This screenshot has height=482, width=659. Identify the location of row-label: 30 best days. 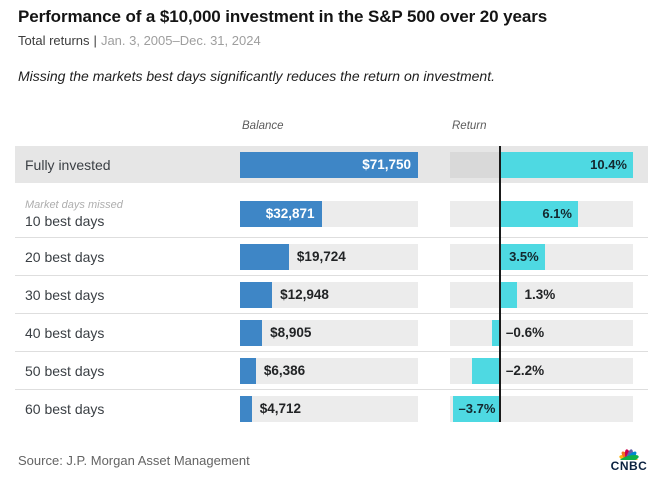
(65, 294).